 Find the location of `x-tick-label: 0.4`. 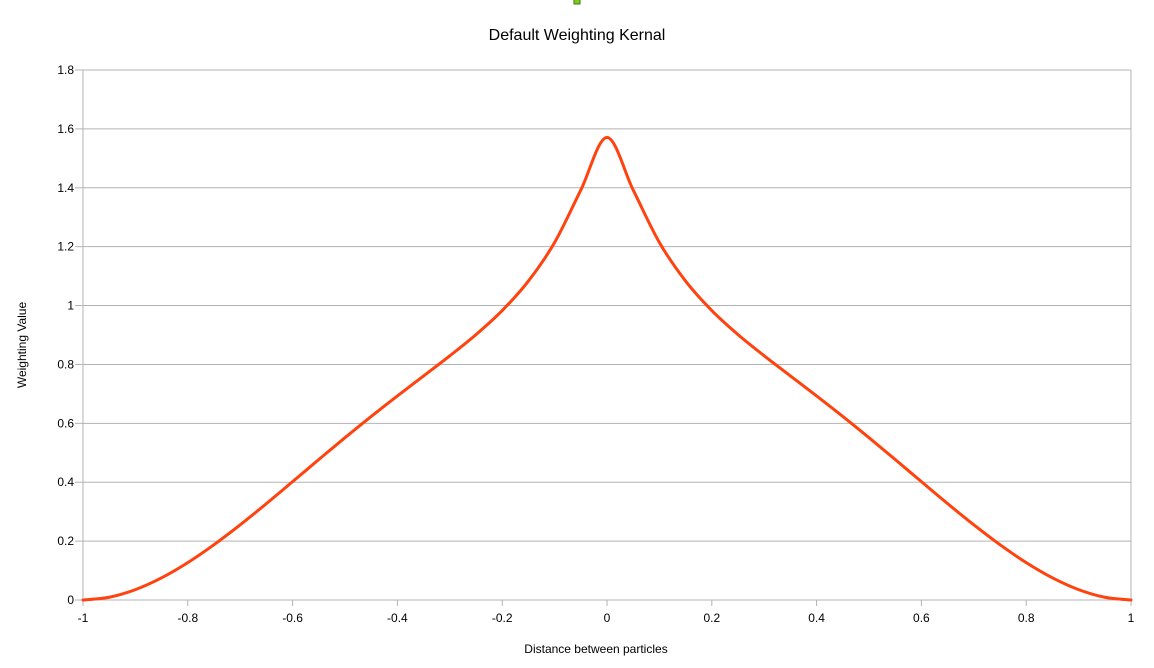

x-tick-label: 0.4 is located at coordinates (816, 618).